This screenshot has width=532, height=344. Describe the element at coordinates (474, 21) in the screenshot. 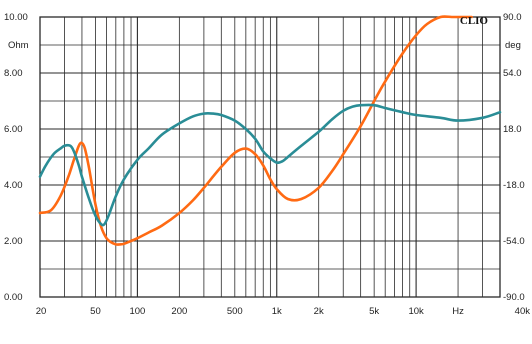

I see `brand-label: CLIO` at that location.